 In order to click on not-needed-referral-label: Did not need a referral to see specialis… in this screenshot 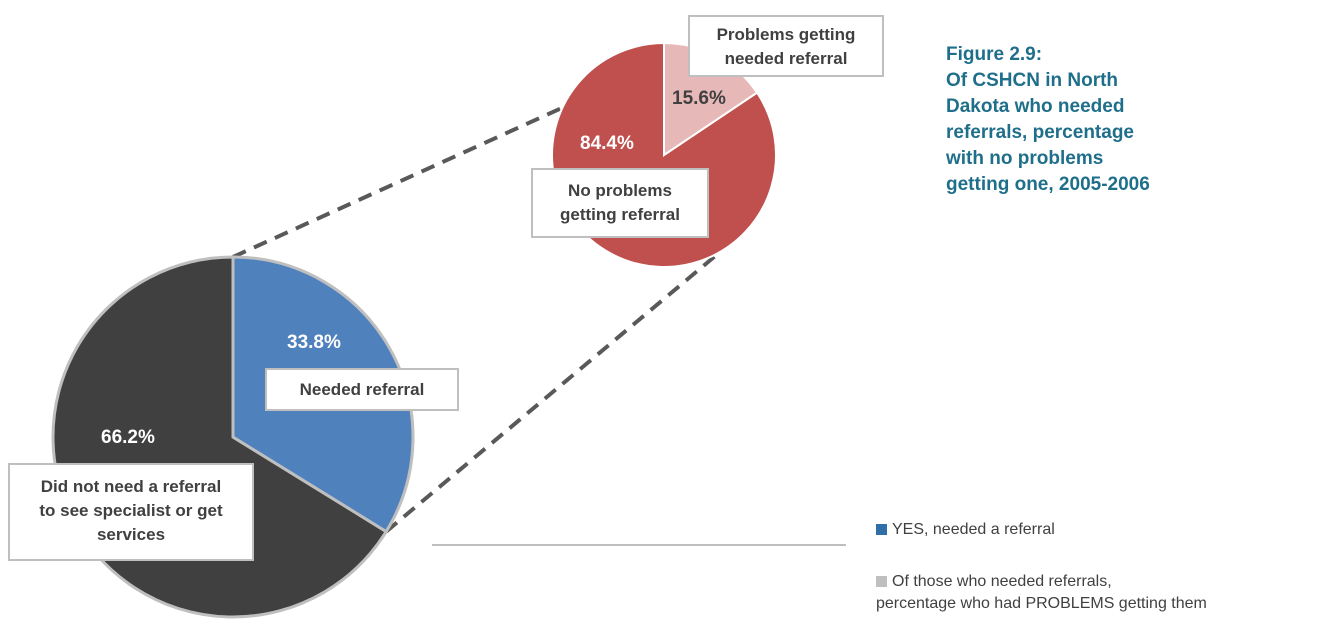, I will do `click(131, 512)`.